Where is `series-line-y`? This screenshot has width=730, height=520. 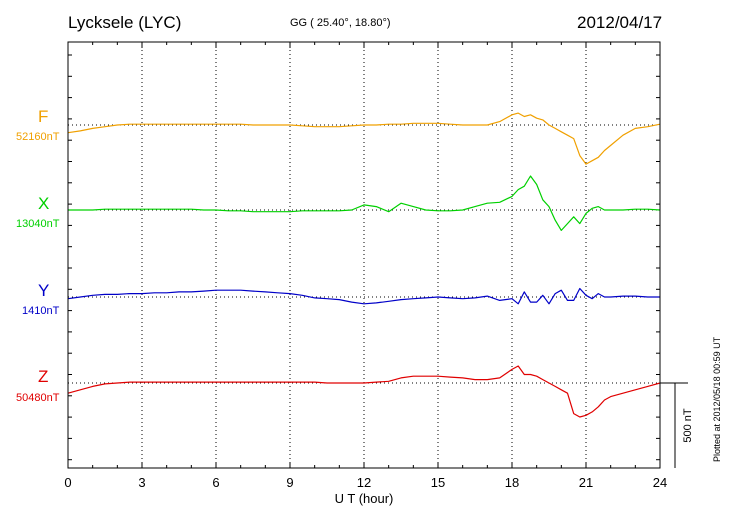 series-line-y is located at coordinates (363, 296).